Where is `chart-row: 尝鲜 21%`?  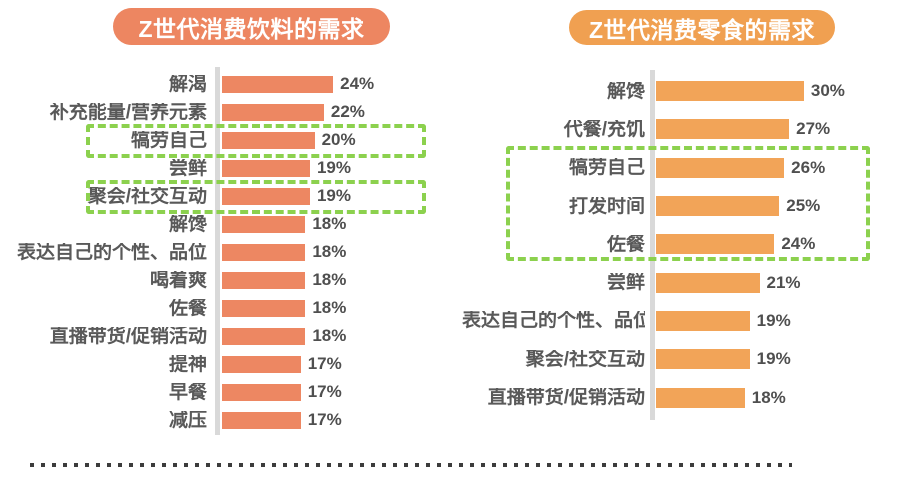
chart-row: 尝鲜 21% is located at coordinates (693, 282).